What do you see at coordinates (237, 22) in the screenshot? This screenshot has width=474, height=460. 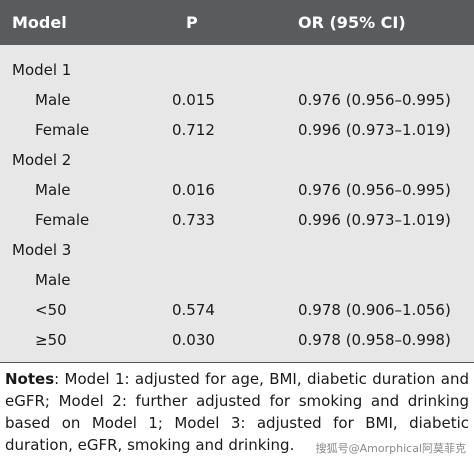 I see `table-header: Model P OR (95% CI)` at bounding box center [237, 22].